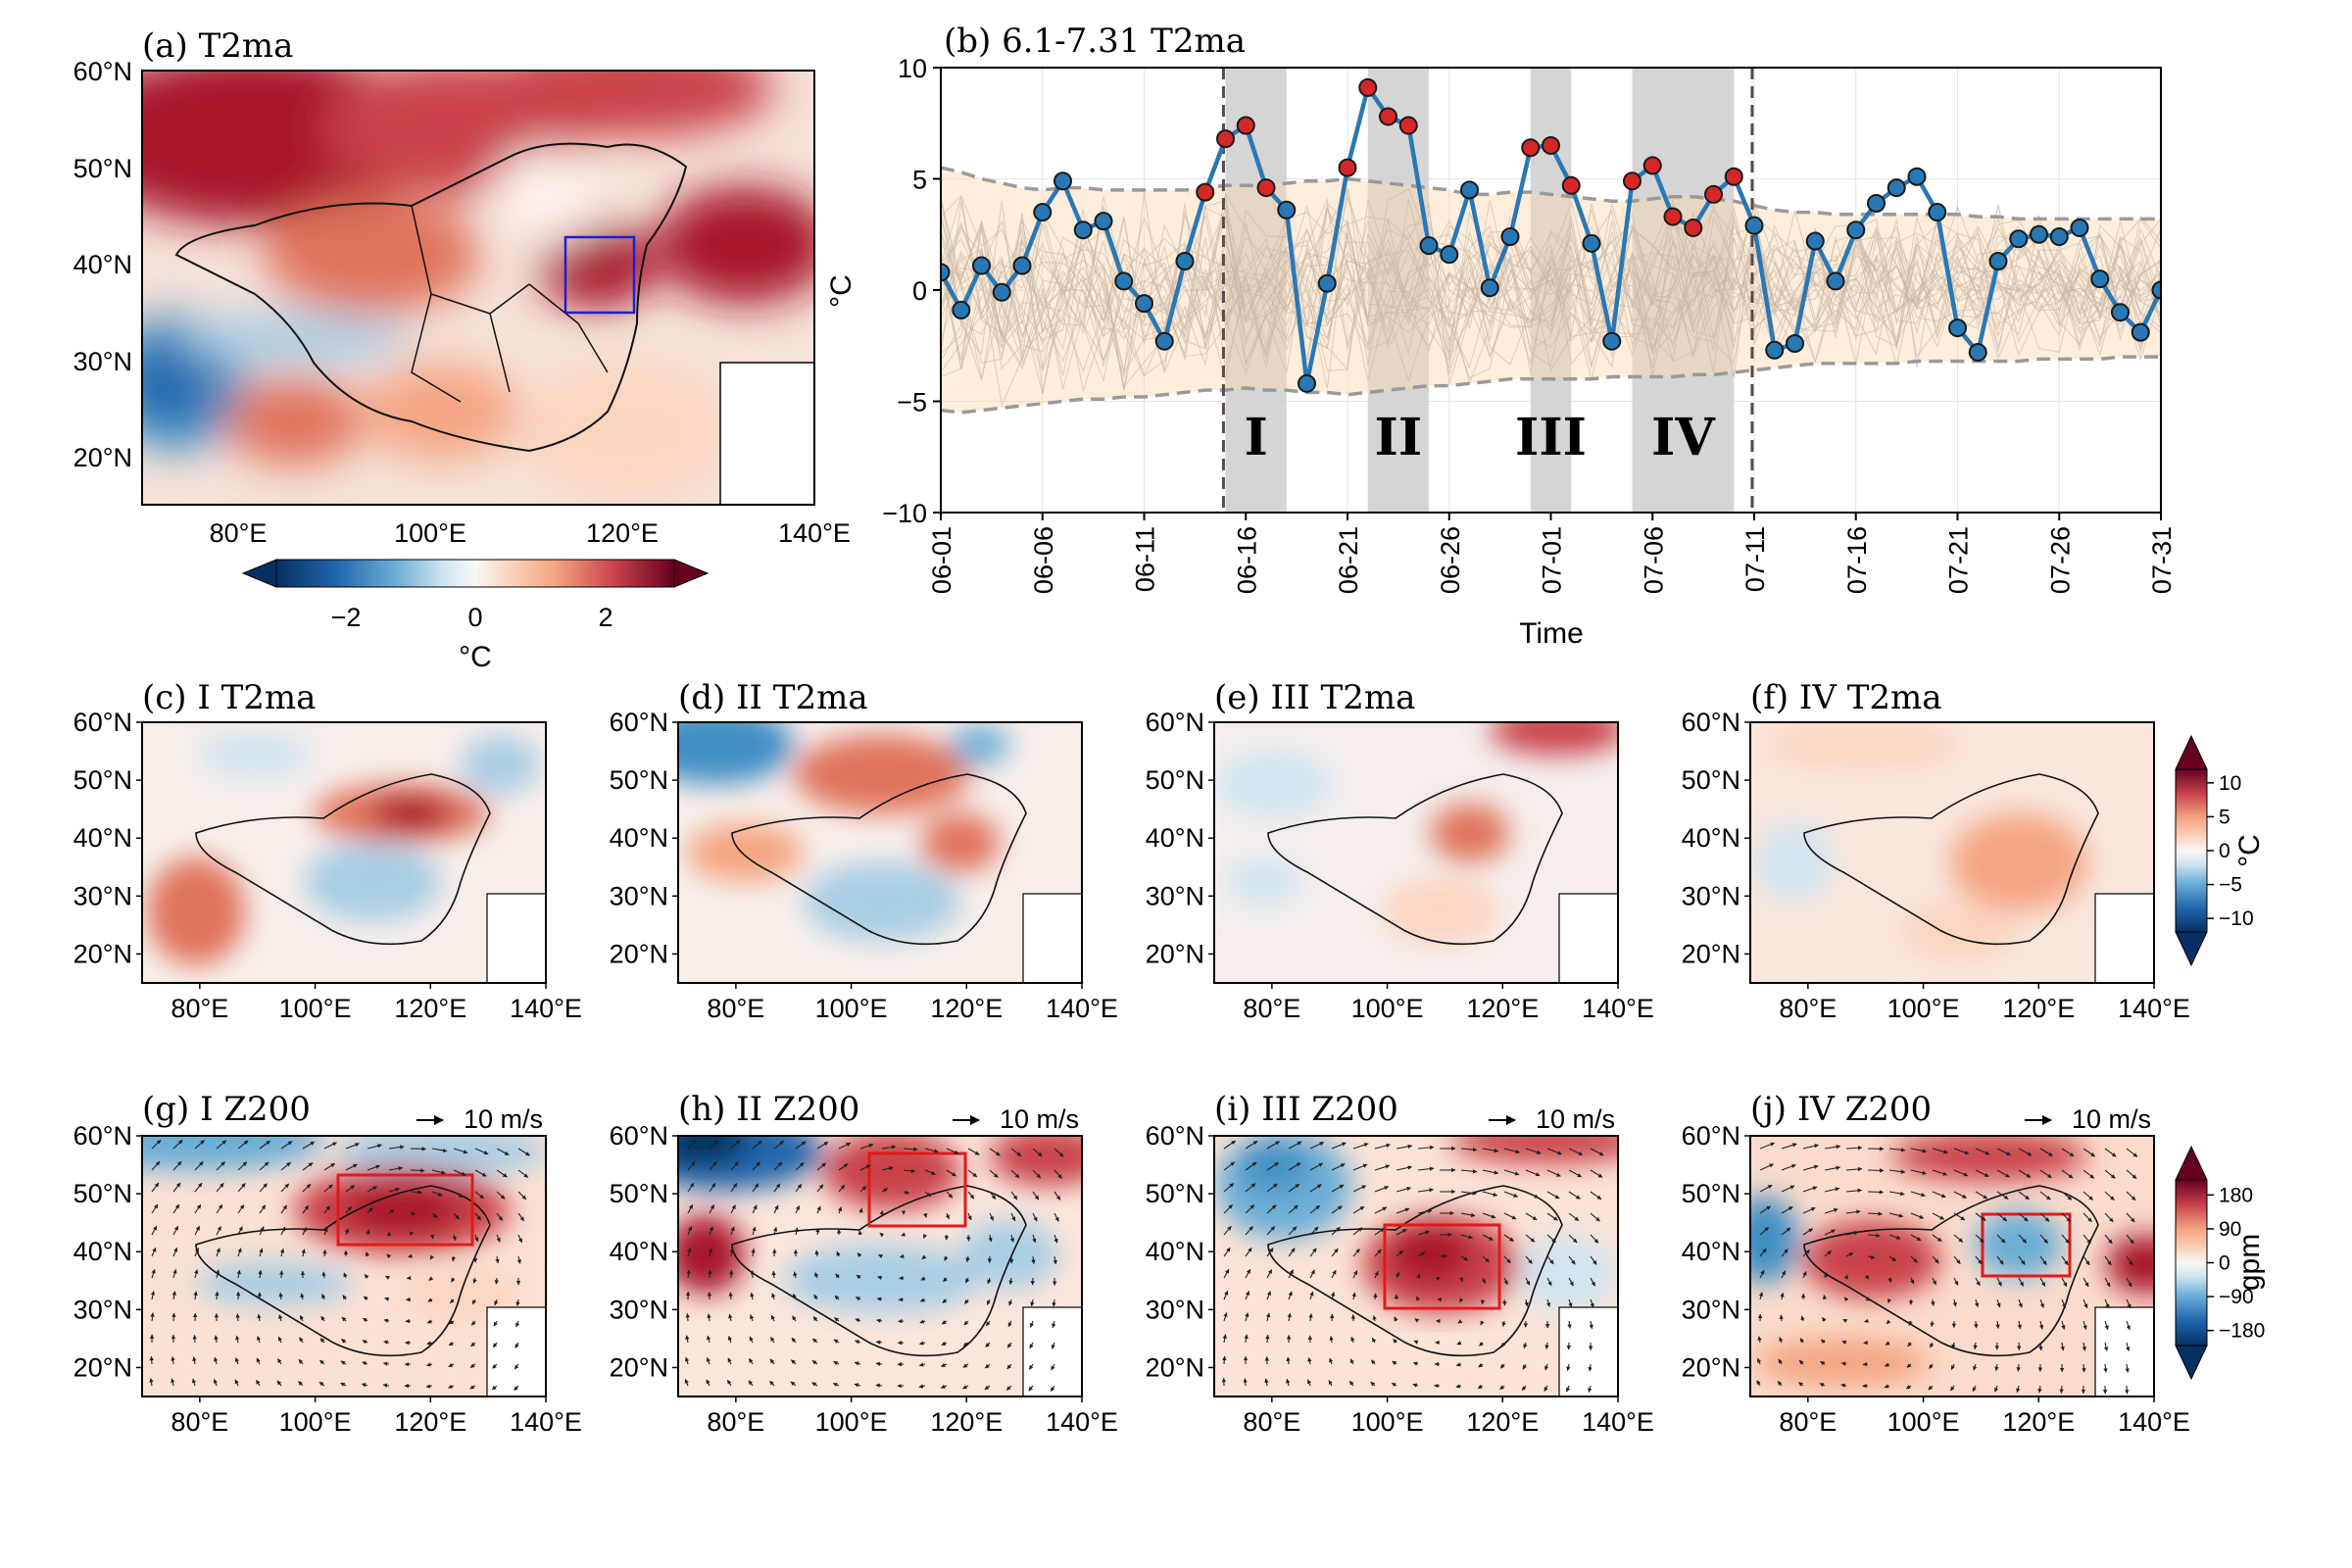 This screenshot has height=1568, width=2352. I want to click on lon-tick-label: 140°E, so click(1082, 1422).